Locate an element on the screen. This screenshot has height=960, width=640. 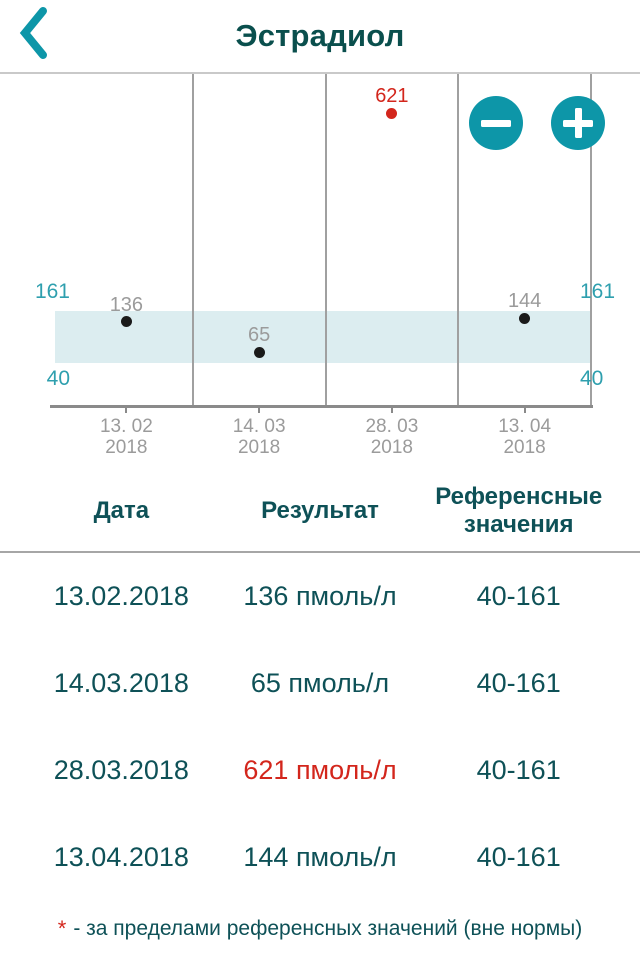
zoom-in-icon is located at coordinates (578, 123).